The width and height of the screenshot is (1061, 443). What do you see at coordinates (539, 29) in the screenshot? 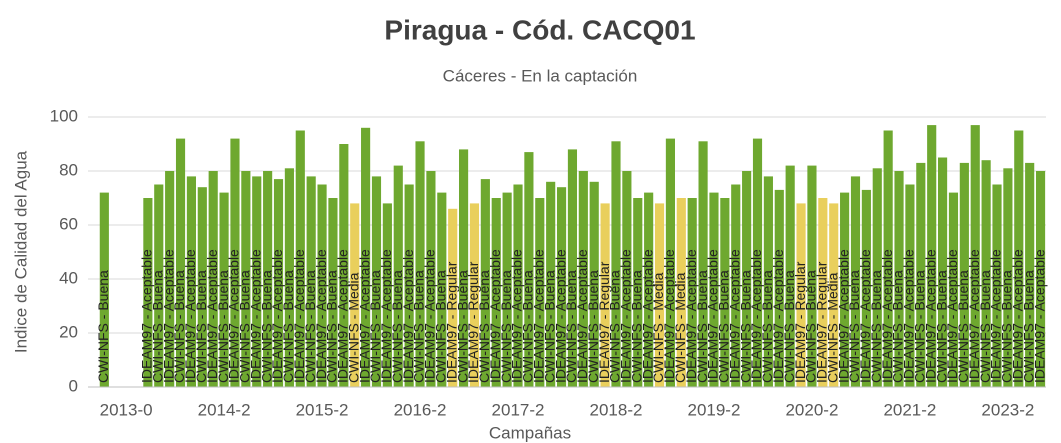
I see `chart-title: Piragua - Cód. CACQ01` at bounding box center [539, 29].